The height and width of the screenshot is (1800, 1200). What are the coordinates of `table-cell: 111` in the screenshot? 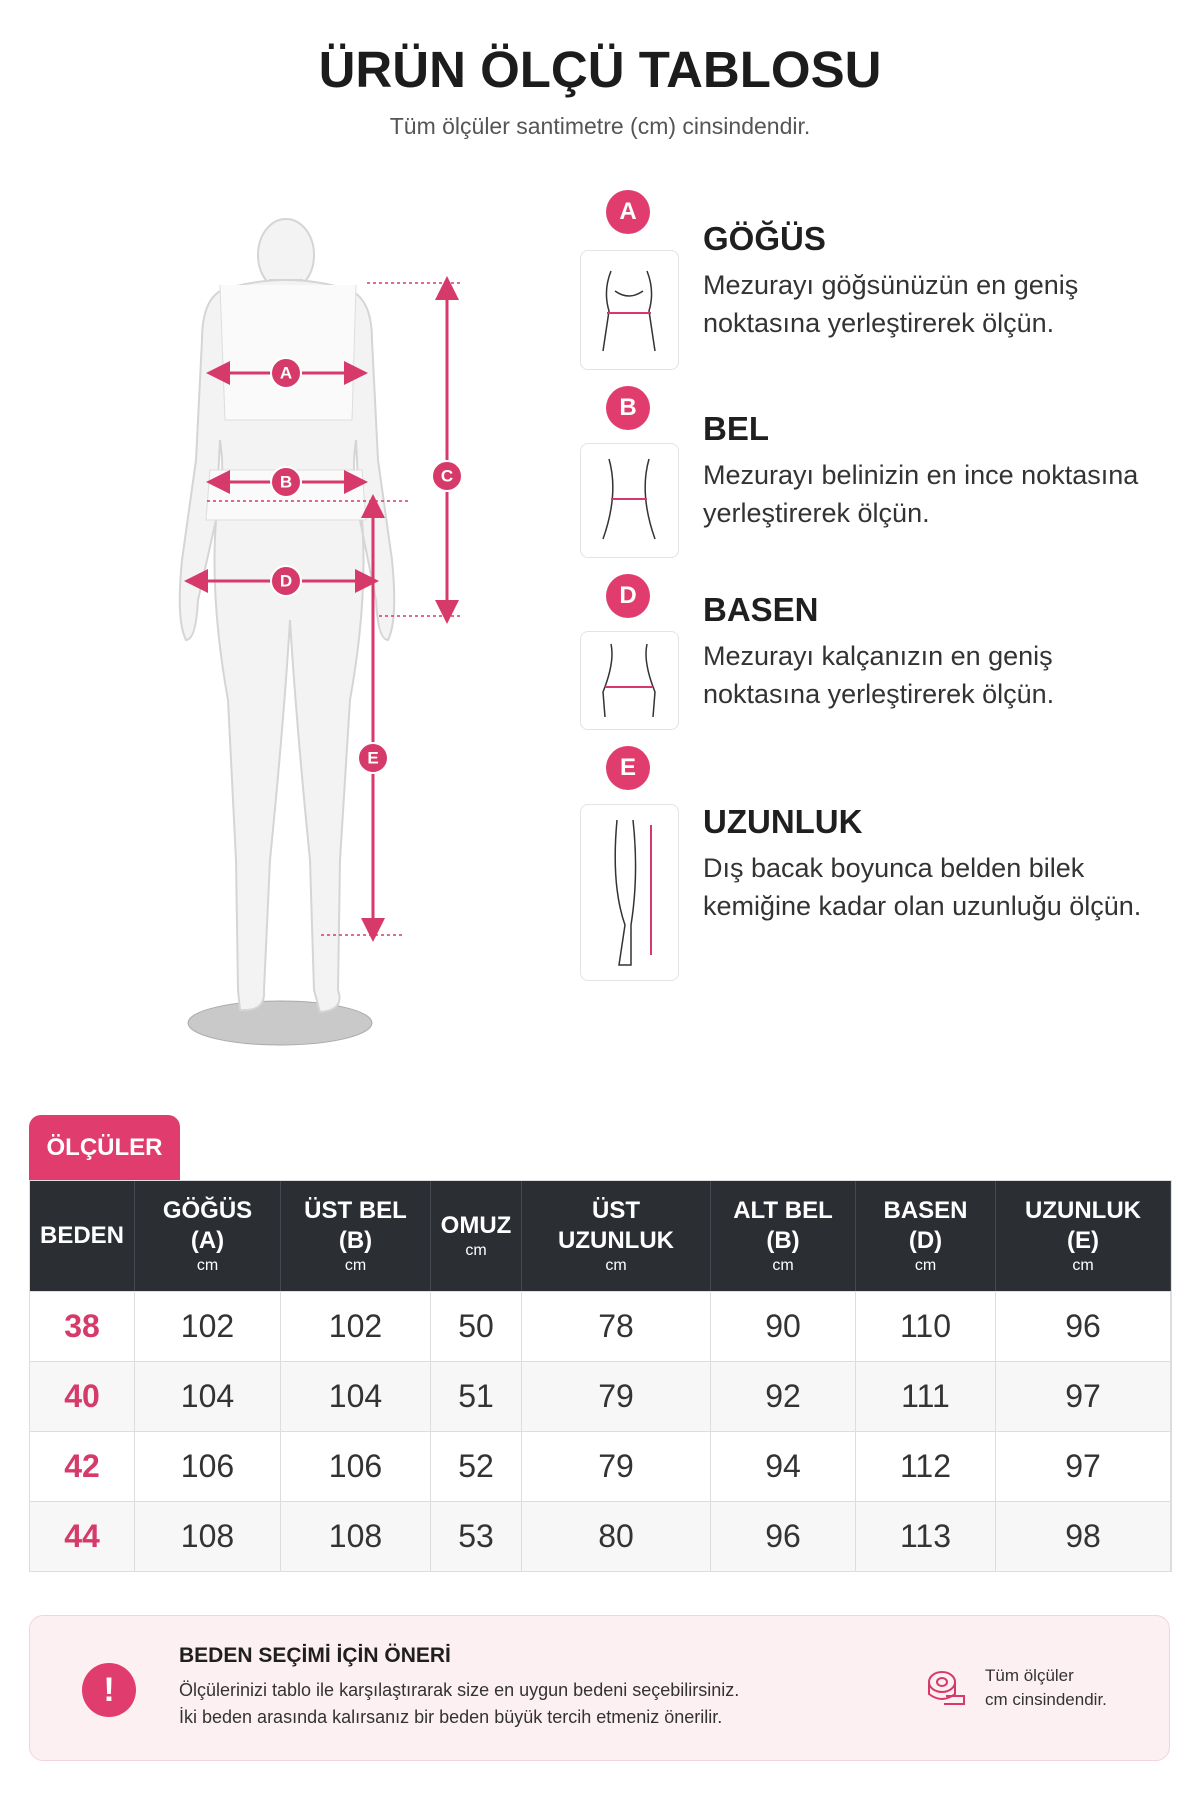 It's located at (926, 1396).